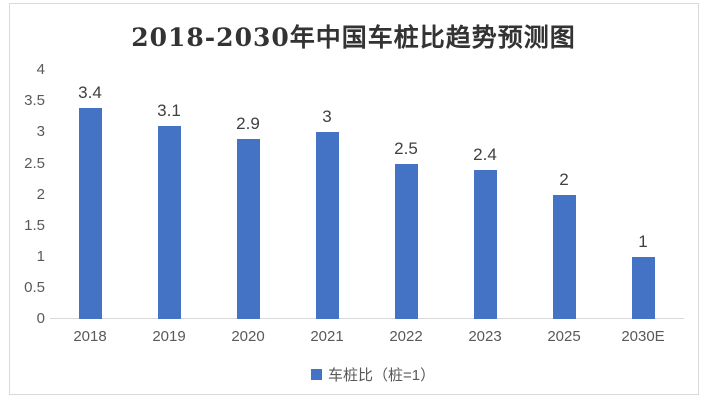 Image resolution: width=707 pixels, height=405 pixels. I want to click on y-tick-label: 3, so click(40, 132).